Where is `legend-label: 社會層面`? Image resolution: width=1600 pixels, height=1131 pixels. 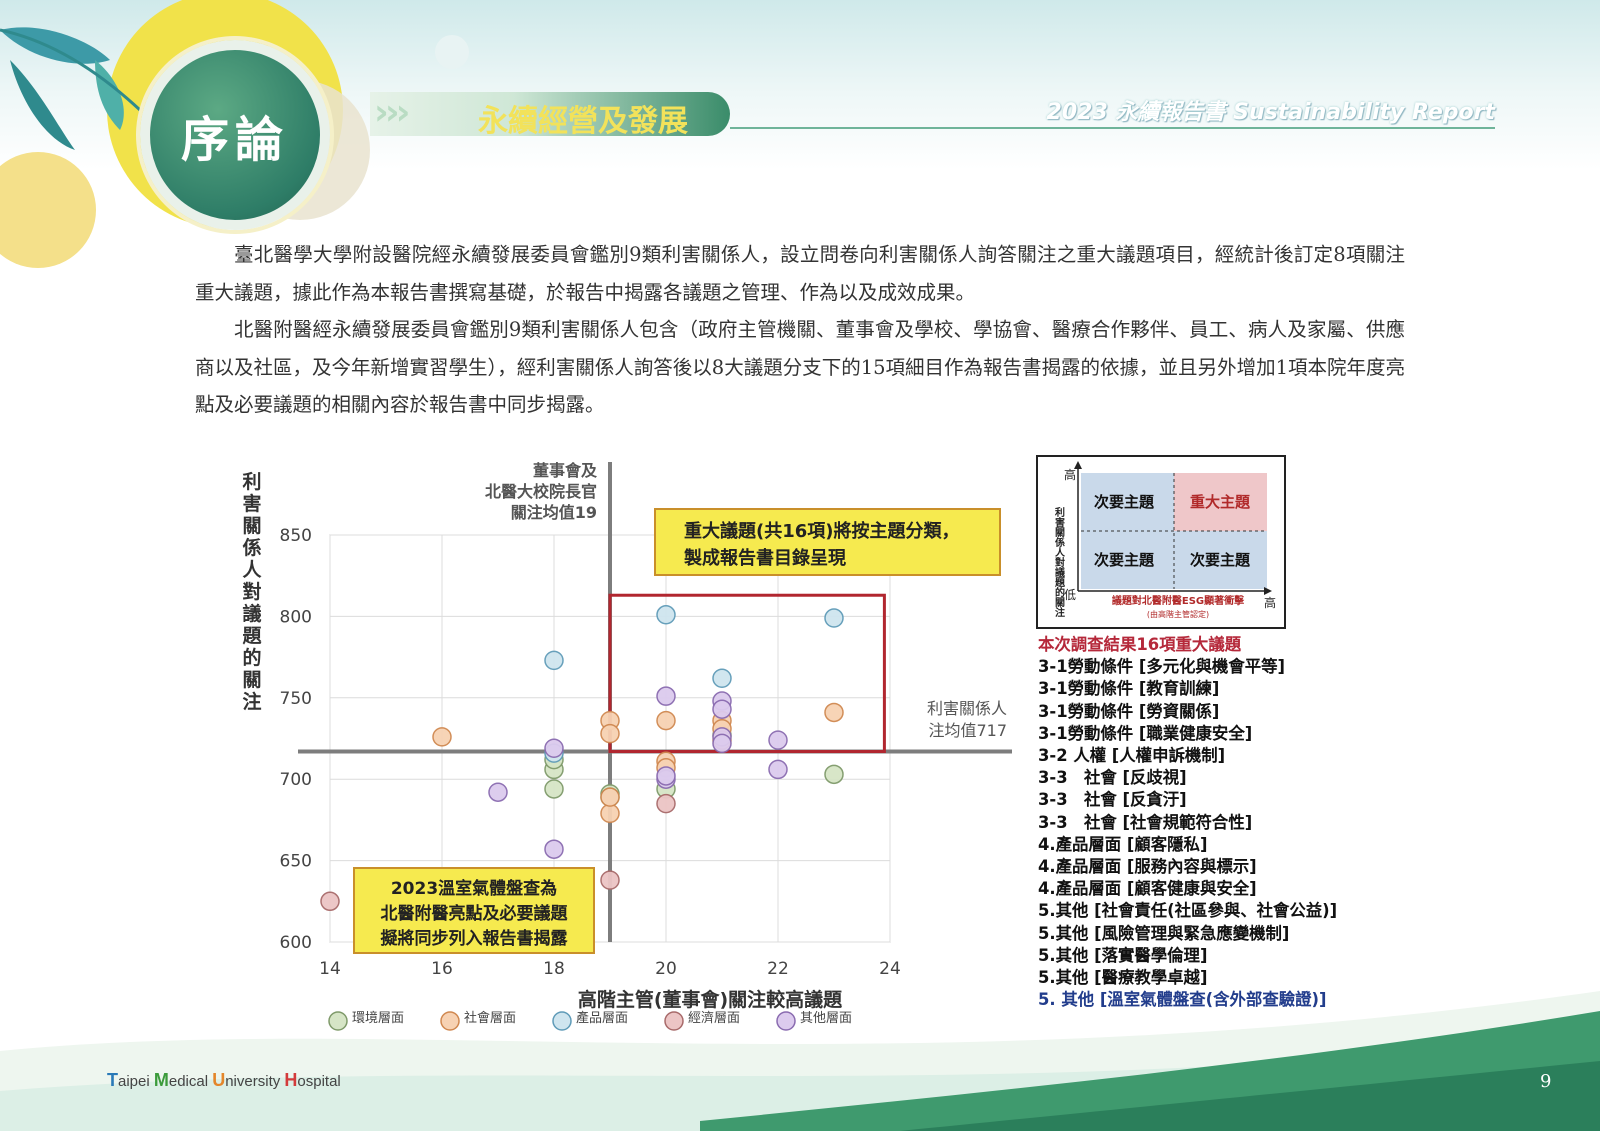 legend-label: 社會層面 is located at coordinates (490, 1018).